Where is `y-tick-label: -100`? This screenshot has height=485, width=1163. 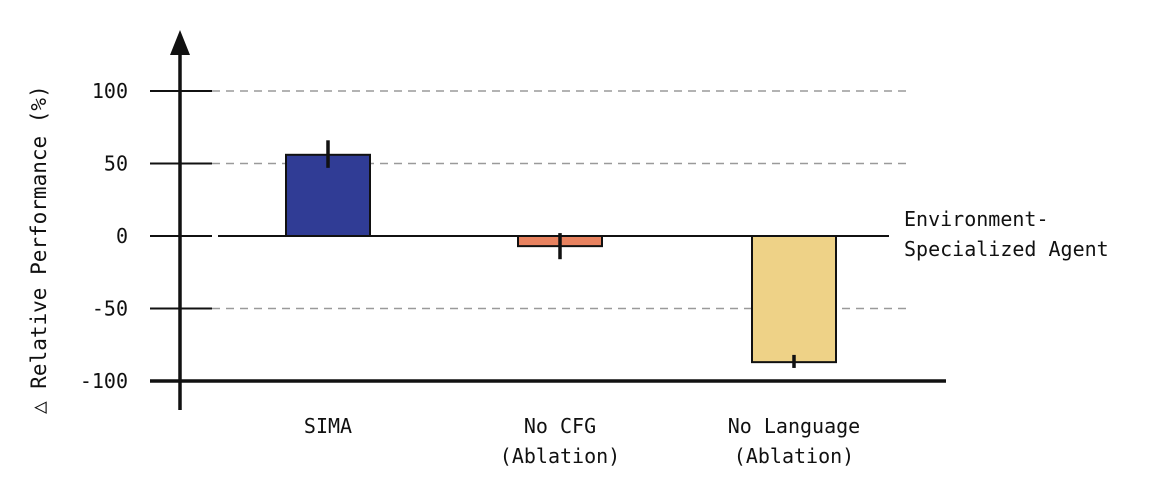 y-tick-label: -100 is located at coordinates (104, 381).